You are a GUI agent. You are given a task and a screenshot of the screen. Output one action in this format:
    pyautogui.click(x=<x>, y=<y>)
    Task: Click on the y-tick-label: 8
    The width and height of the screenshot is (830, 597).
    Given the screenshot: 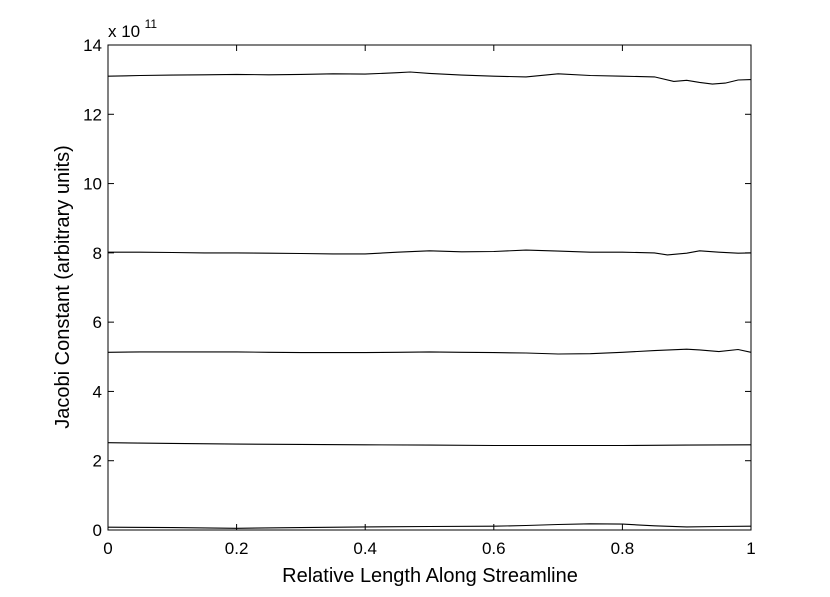 What is the action you would take?
    pyautogui.click(x=97, y=253)
    